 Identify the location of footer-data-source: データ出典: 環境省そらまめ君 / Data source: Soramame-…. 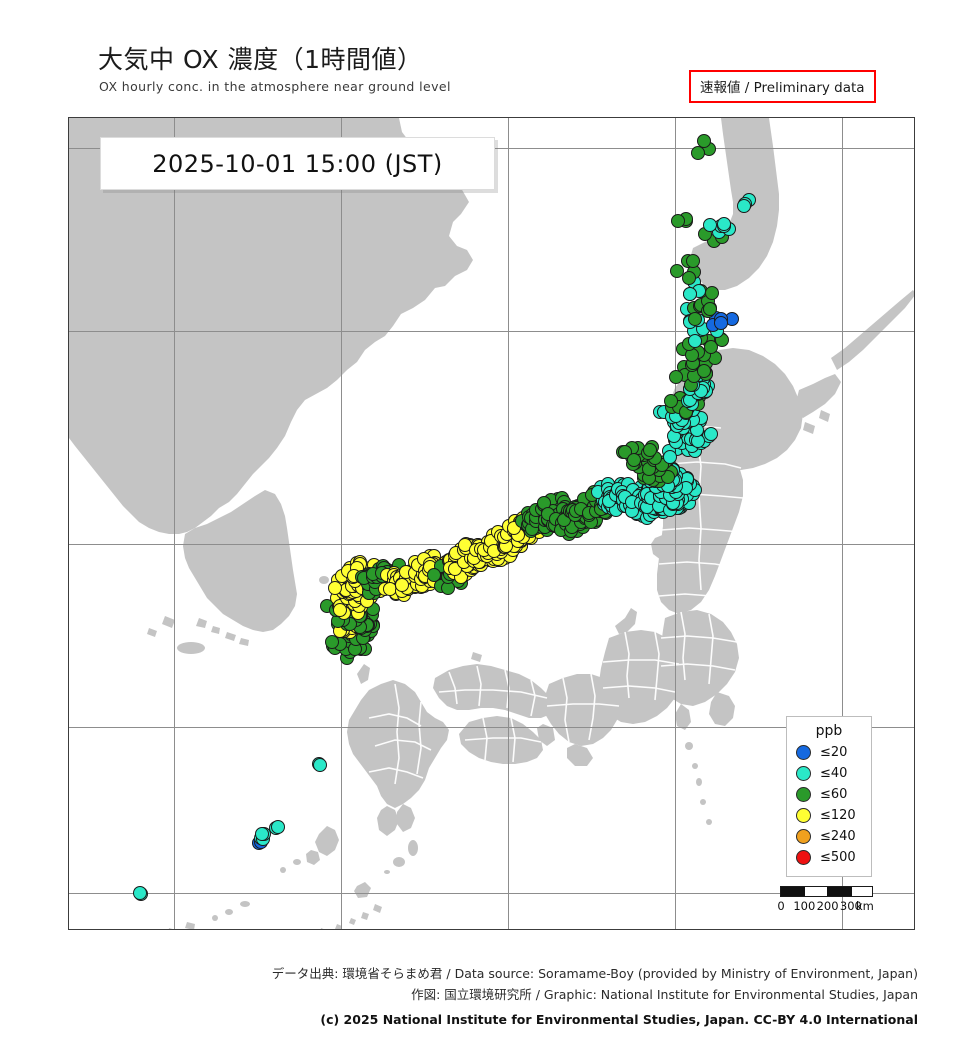
(594, 973).